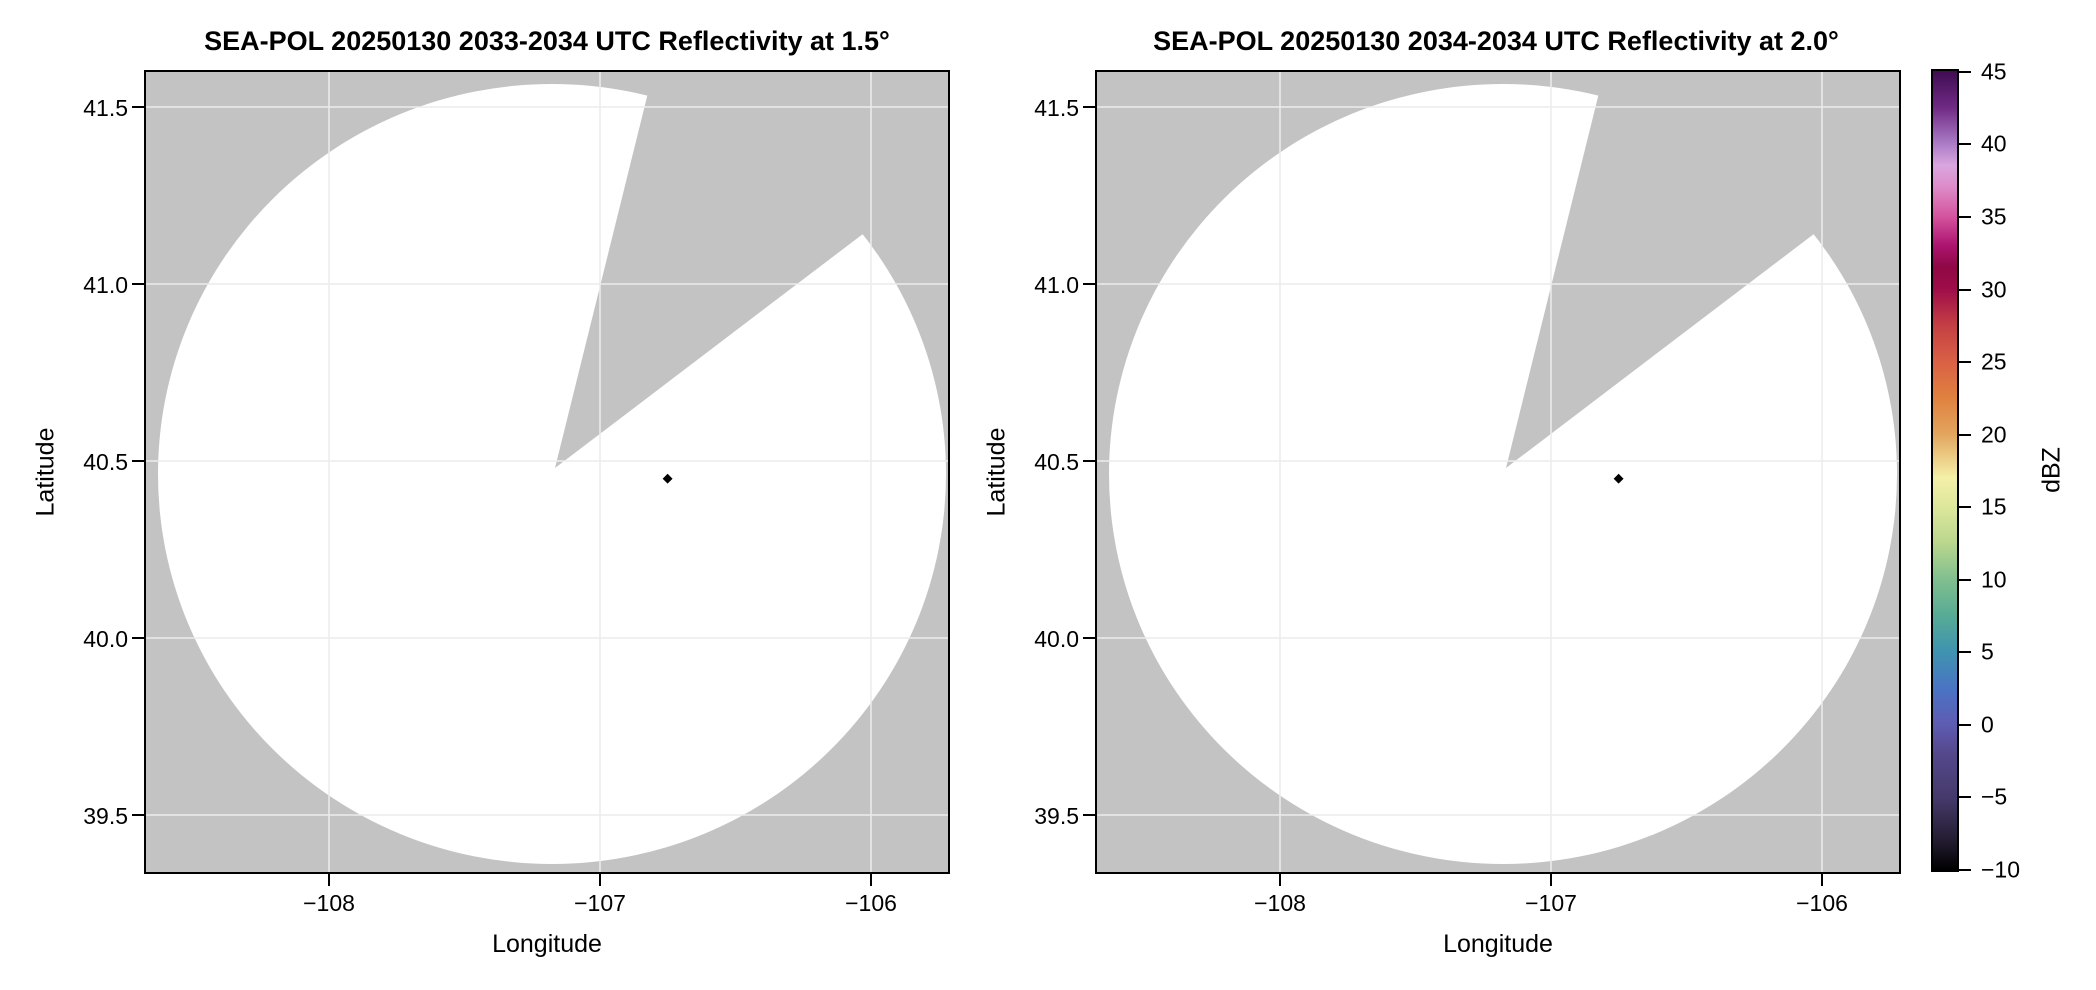 Image resolution: width=2096 pixels, height=990 pixels. What do you see at coordinates (2051, 470) in the screenshot?
I see `colorbar-label: dBZ` at bounding box center [2051, 470].